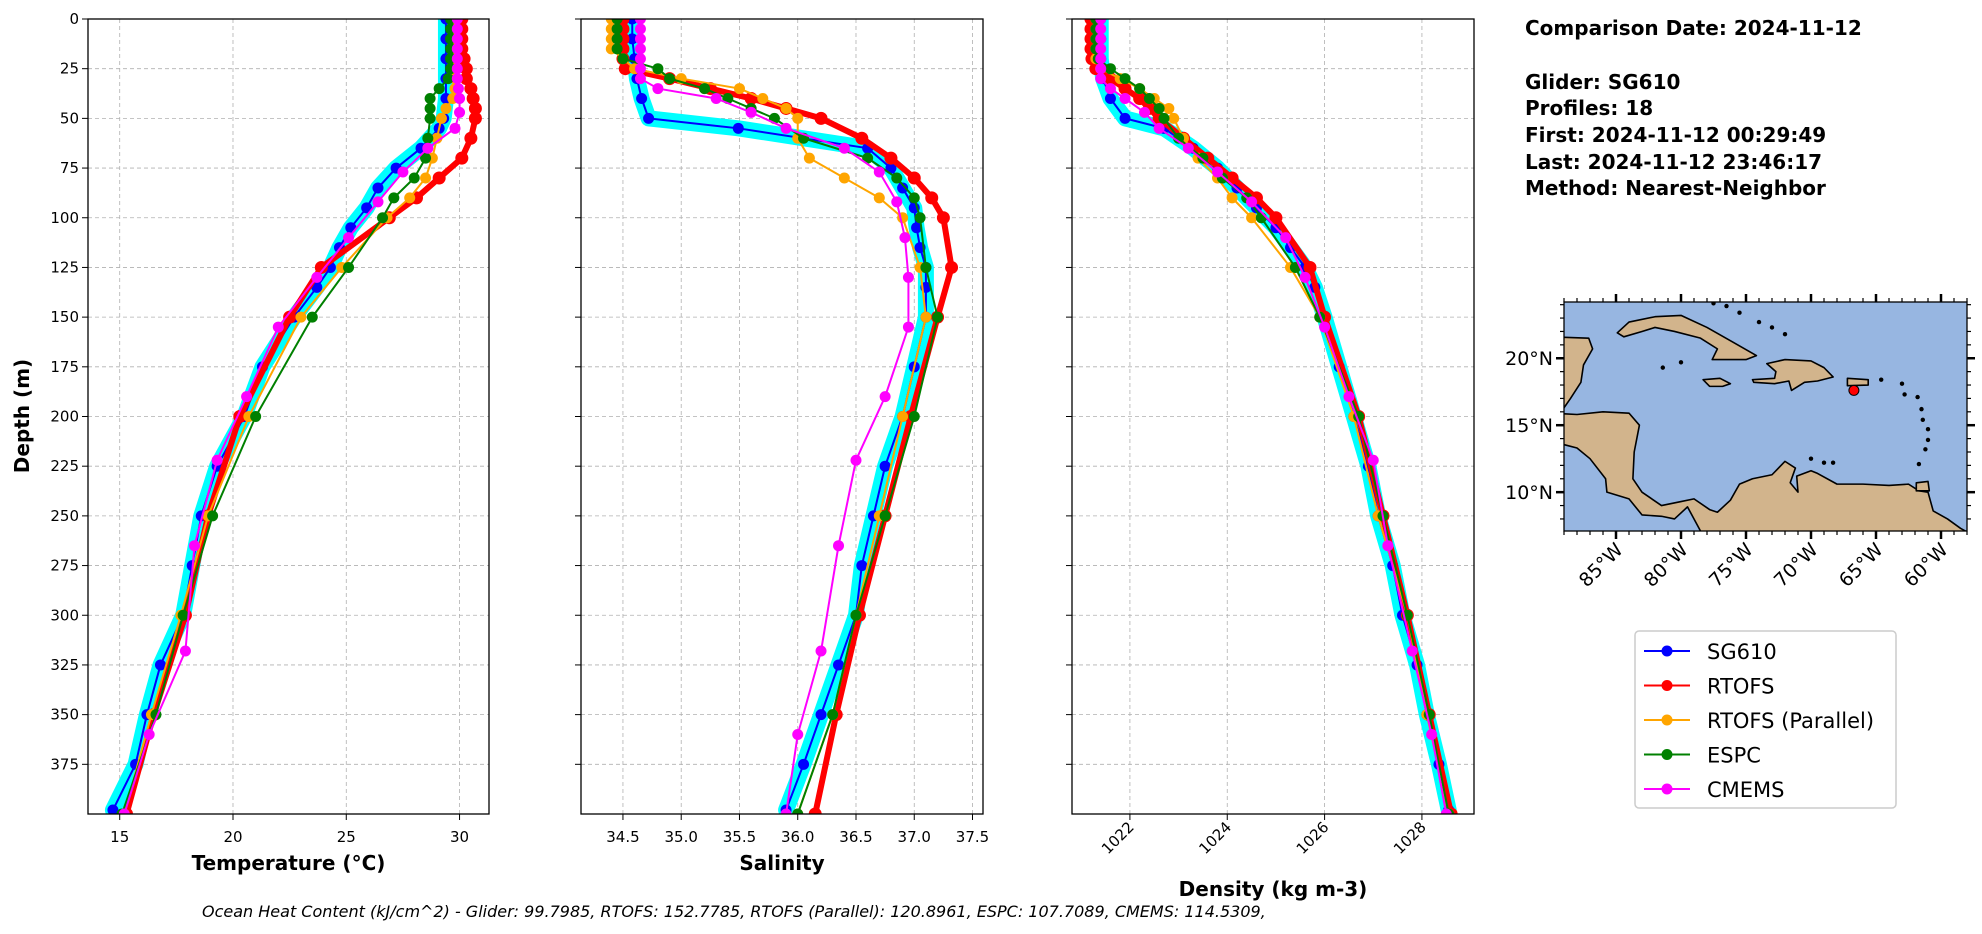 The height and width of the screenshot is (934, 1982). I want to click on method: Method: Nearest-Neighbor, so click(1675, 188).